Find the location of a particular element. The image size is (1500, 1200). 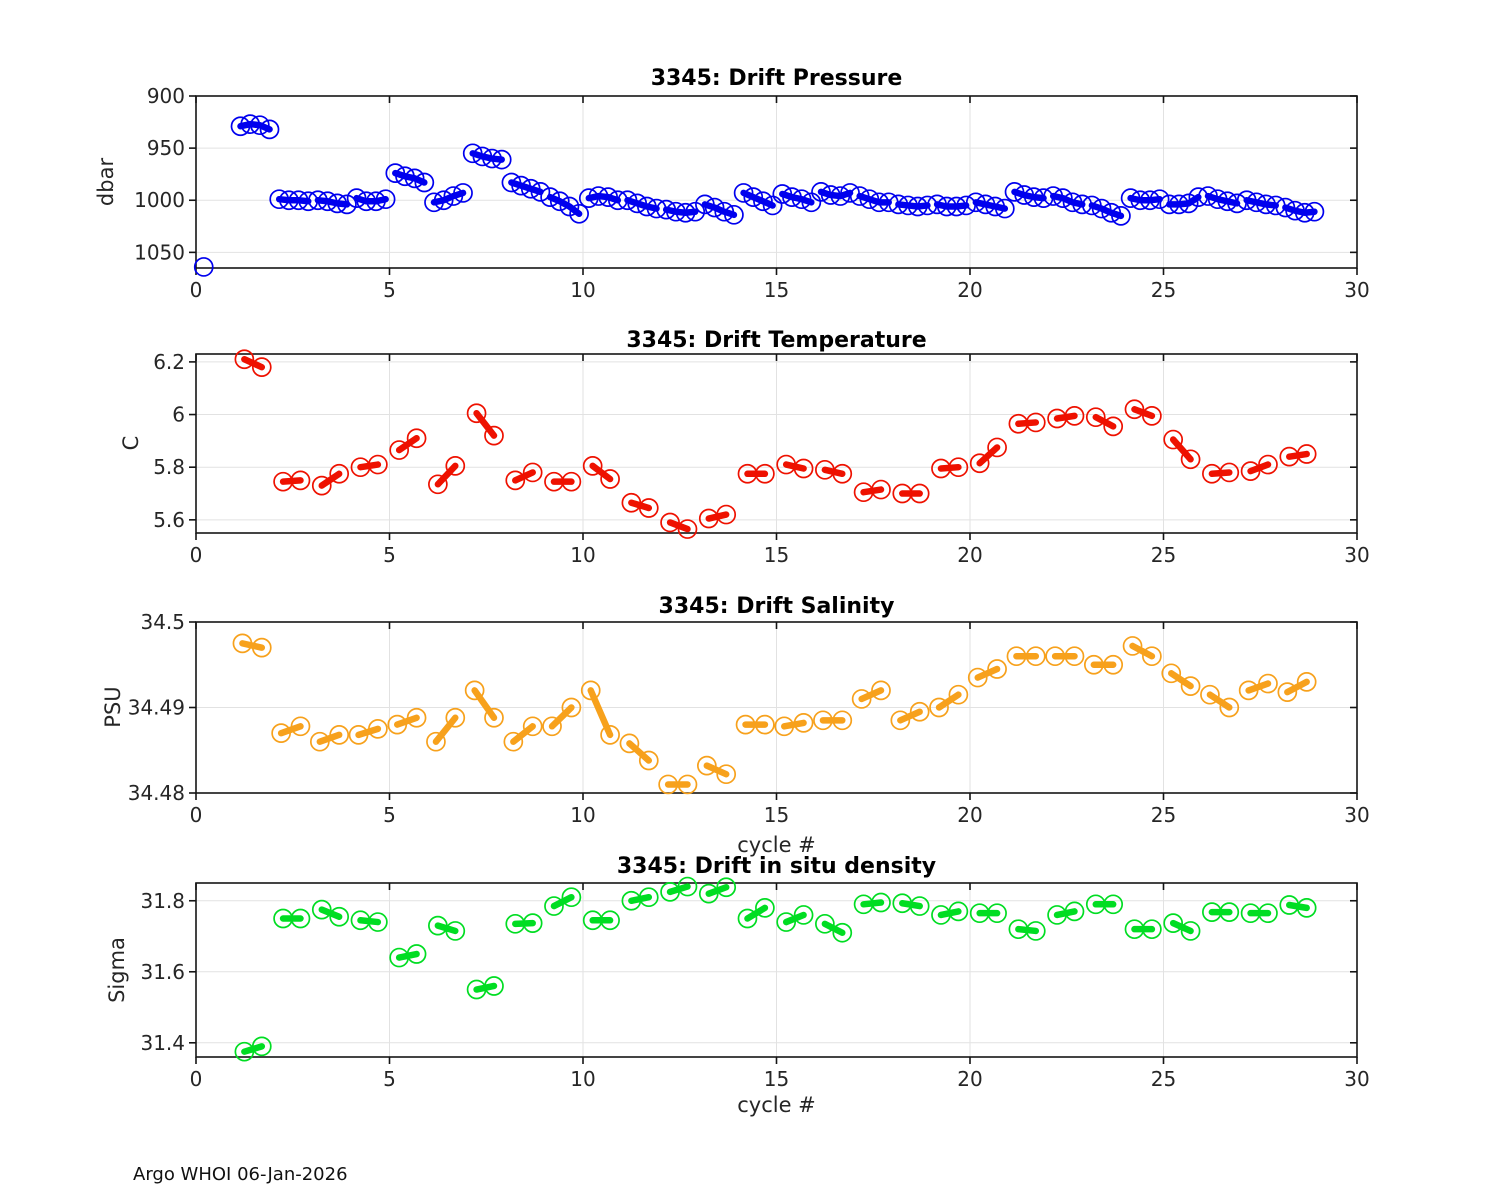

y-tick-label: 34.48 is located at coordinates (156, 793).